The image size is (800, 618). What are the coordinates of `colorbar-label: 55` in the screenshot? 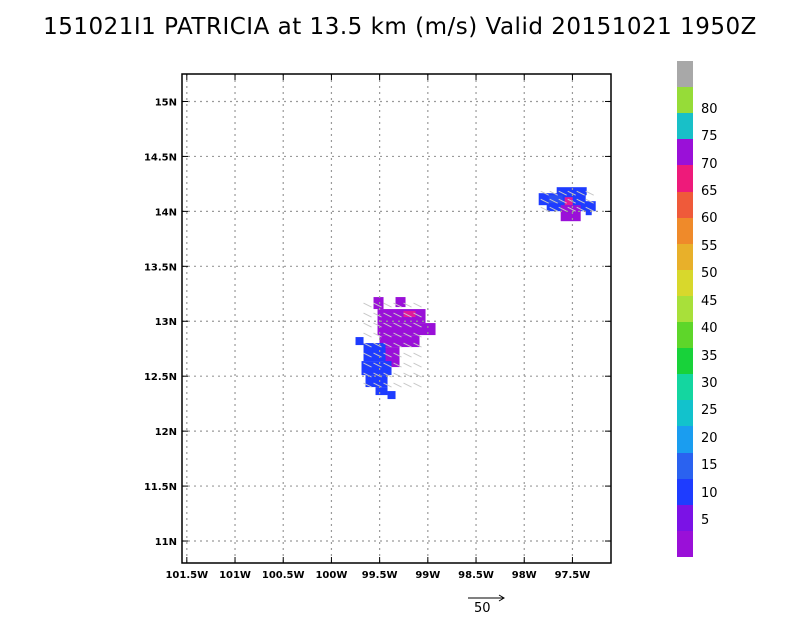 It's located at (709, 246).